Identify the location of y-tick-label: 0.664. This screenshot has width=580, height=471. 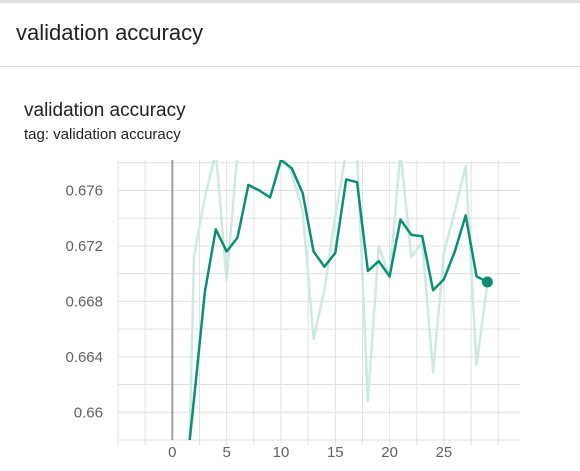
(84, 357).